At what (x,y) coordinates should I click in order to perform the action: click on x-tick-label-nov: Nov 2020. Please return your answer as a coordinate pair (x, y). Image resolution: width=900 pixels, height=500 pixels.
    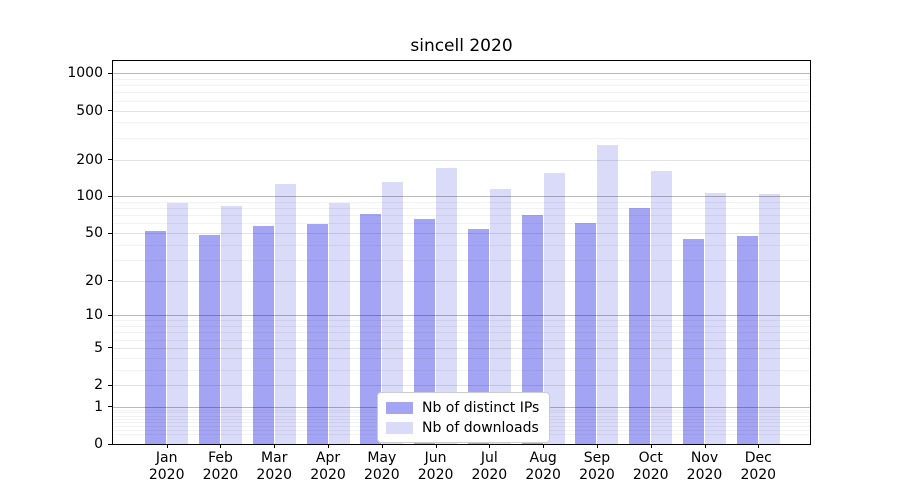
    Looking at the image, I should click on (704, 466).